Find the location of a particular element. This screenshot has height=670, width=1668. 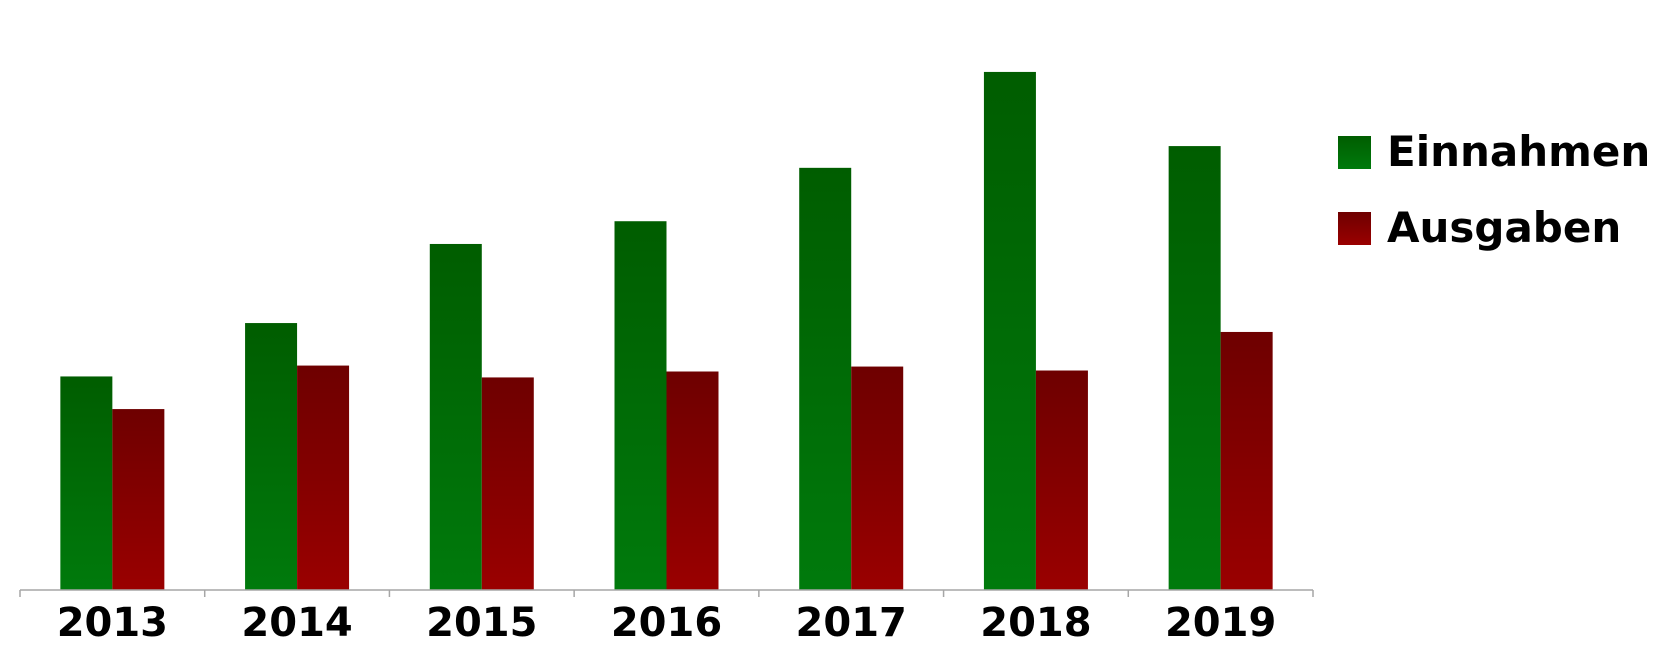

legend-swatch-einnahmen is located at coordinates (1354, 152).